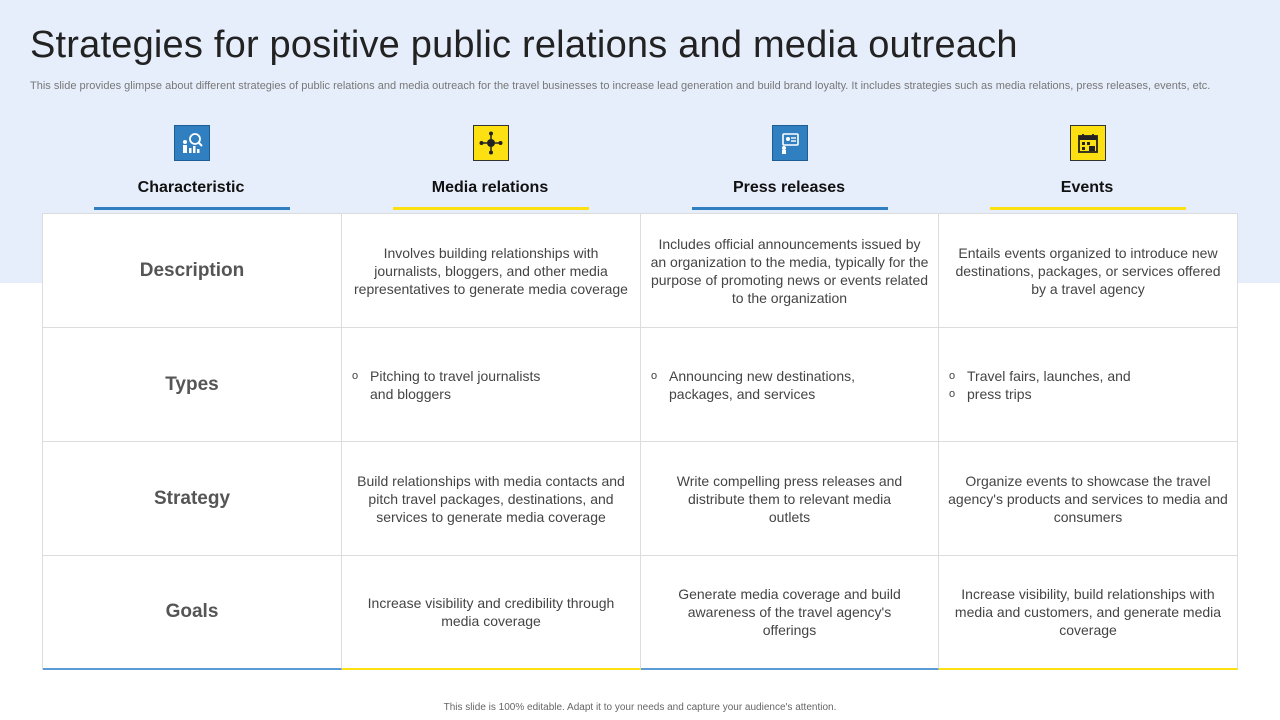 The height and width of the screenshot is (720, 1280). Describe the element at coordinates (490, 169) in the screenshot. I see `column-header-media-relations: Media relations` at that location.